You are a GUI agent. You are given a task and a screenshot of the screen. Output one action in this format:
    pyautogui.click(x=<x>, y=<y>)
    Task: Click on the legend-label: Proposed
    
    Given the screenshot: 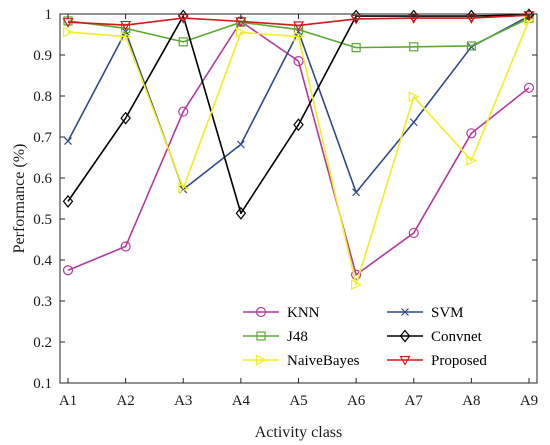 What is the action you would take?
    pyautogui.click(x=459, y=361)
    